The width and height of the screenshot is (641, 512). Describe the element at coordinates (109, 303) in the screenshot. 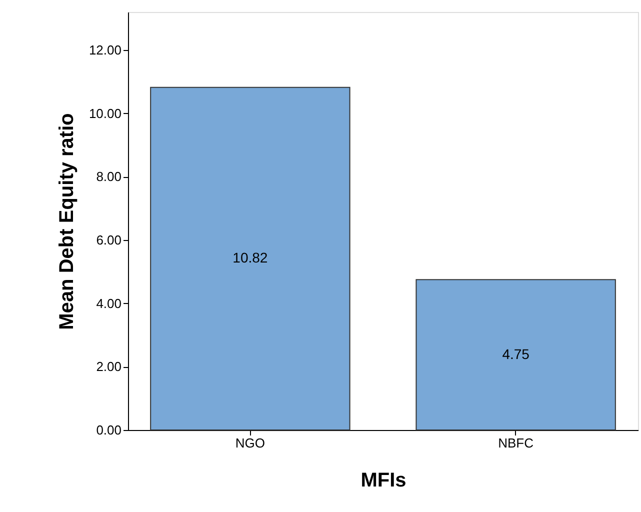

I see `y-tick-label: 4.00` at that location.